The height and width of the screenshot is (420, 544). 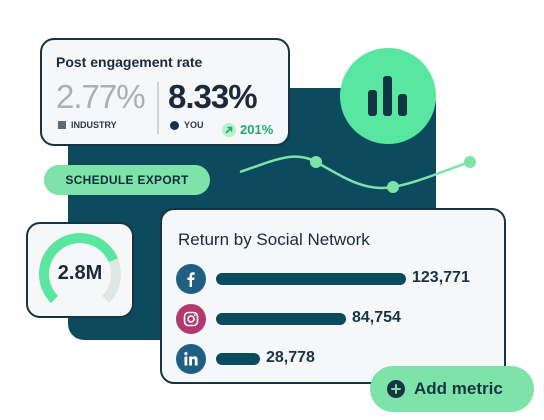 I want to click on return-value-facebook: 123,771, so click(x=441, y=277).